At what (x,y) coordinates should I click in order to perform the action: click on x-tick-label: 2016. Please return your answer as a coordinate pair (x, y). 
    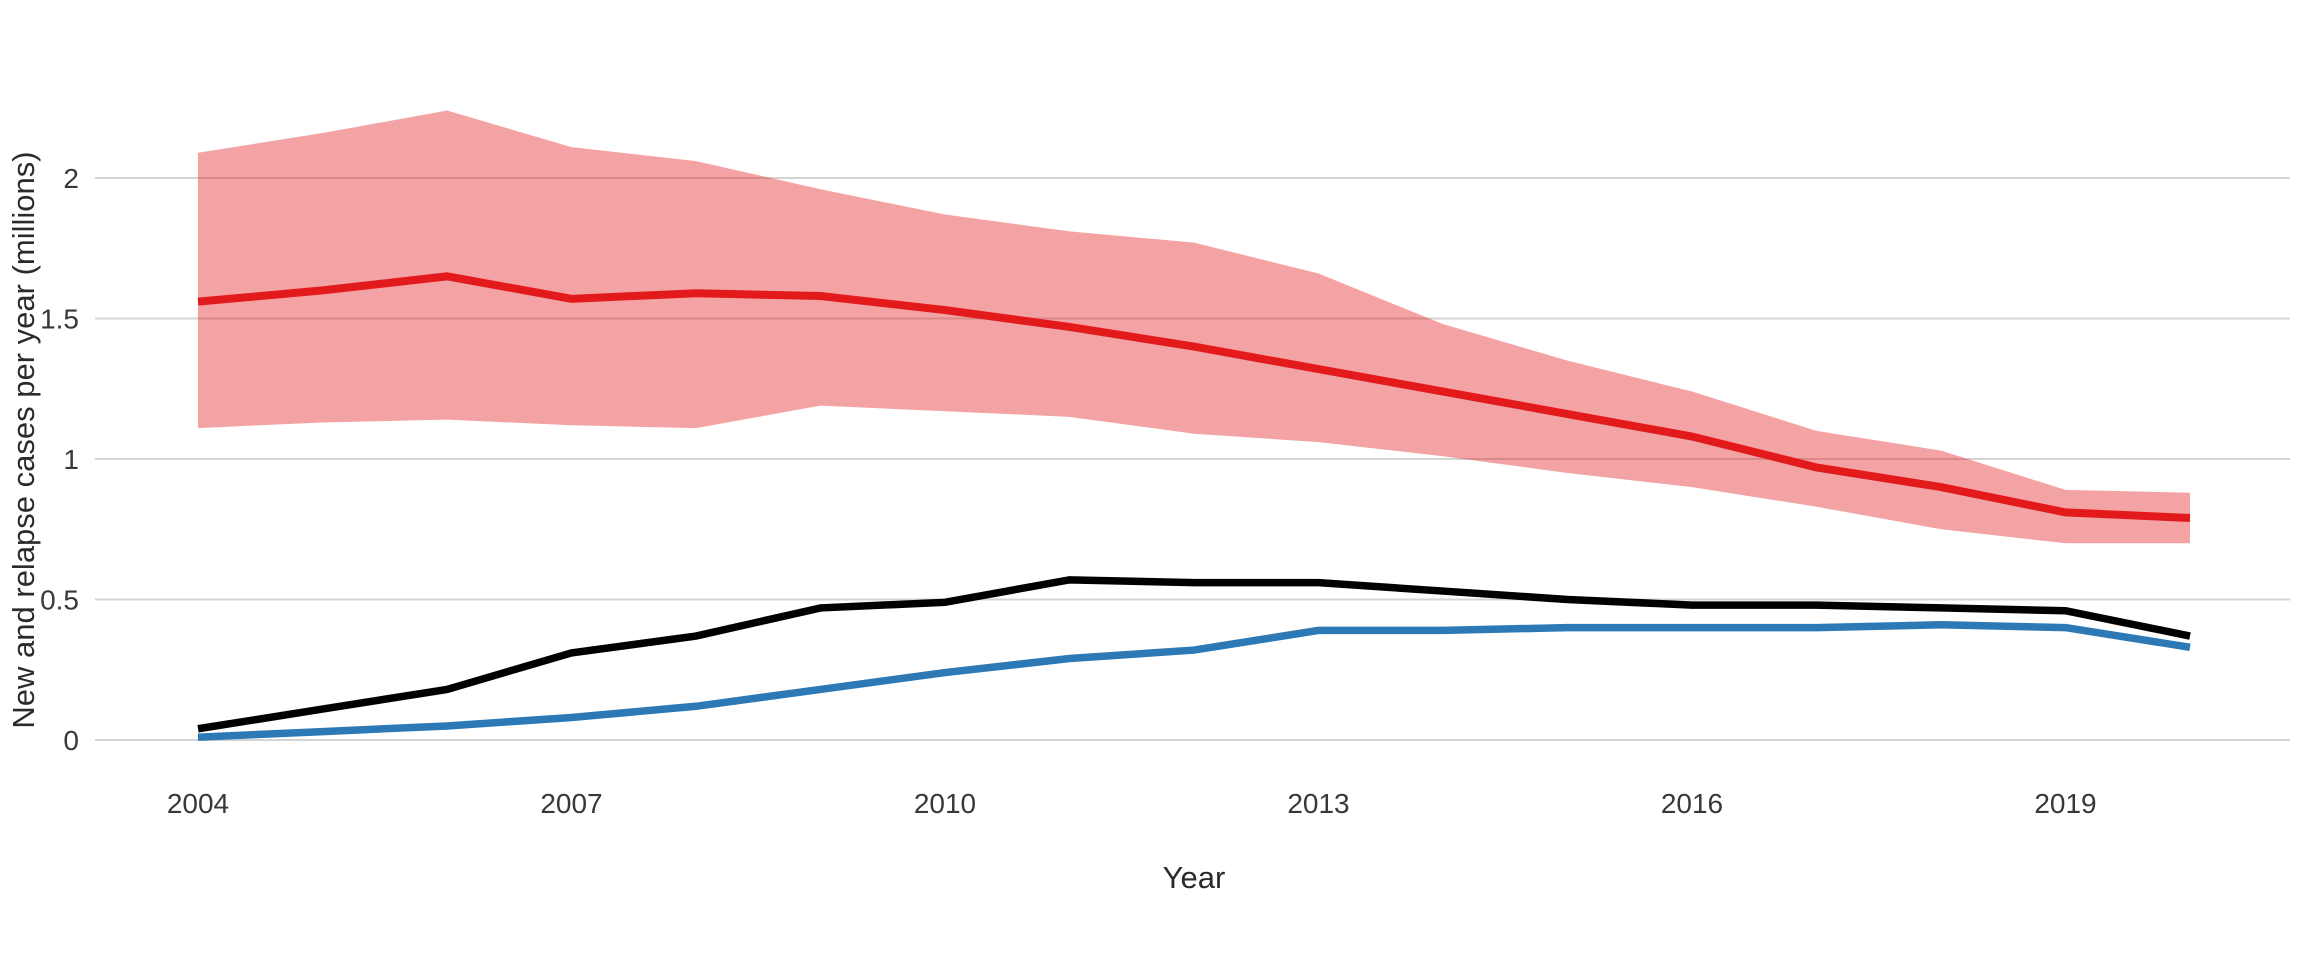
    Looking at the image, I should click on (1692, 803).